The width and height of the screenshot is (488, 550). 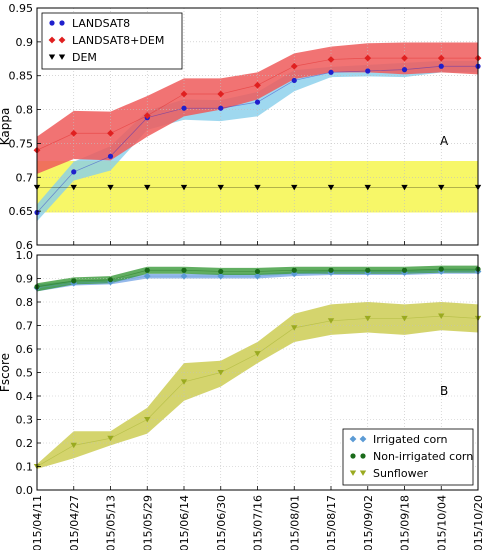 I want to click on y-tick-label: 0.75, so click(x=21, y=143).